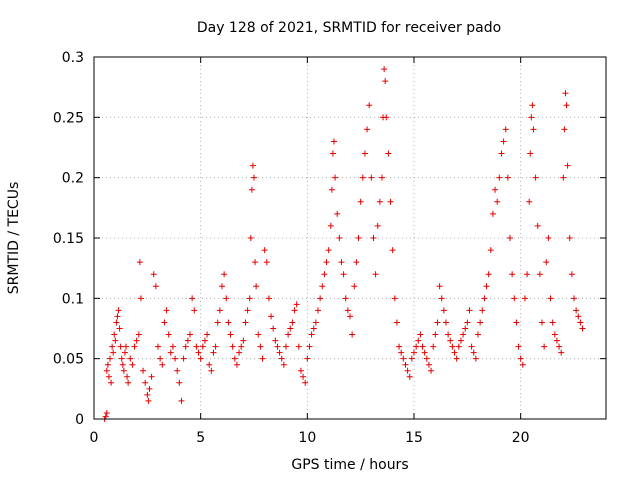  What do you see at coordinates (68, 239) in the screenshot?
I see `y-tick-label: 0.15` at bounding box center [68, 239].